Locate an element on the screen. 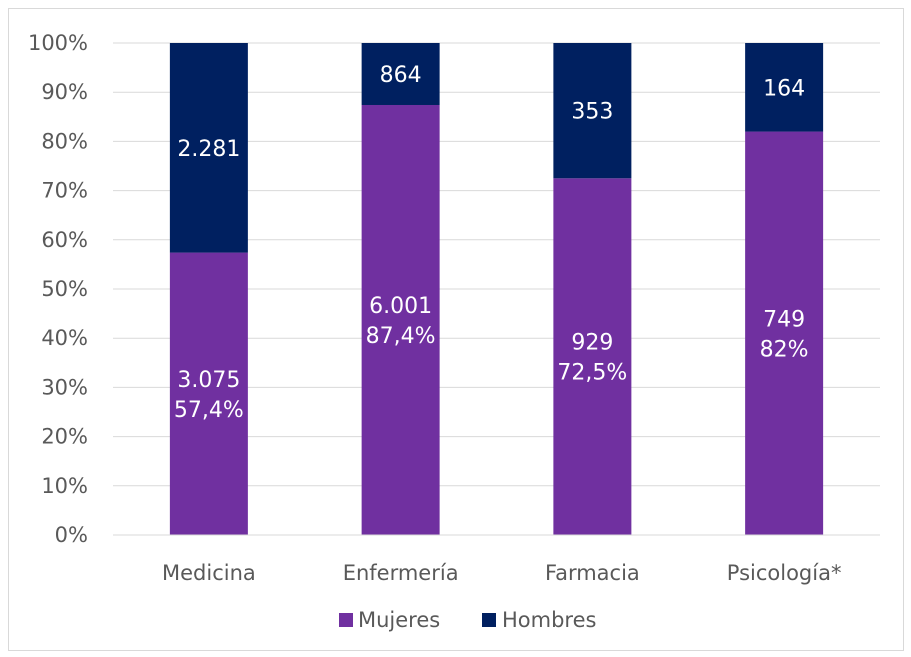  data-label-mujeres: 3.075 is located at coordinates (208, 380).